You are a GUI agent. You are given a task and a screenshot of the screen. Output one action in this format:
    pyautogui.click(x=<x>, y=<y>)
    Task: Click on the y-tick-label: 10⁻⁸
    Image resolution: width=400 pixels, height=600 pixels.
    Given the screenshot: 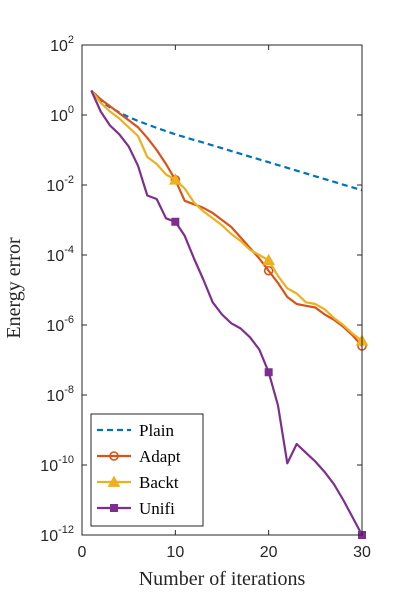 What is the action you would take?
    pyautogui.click(x=60, y=394)
    